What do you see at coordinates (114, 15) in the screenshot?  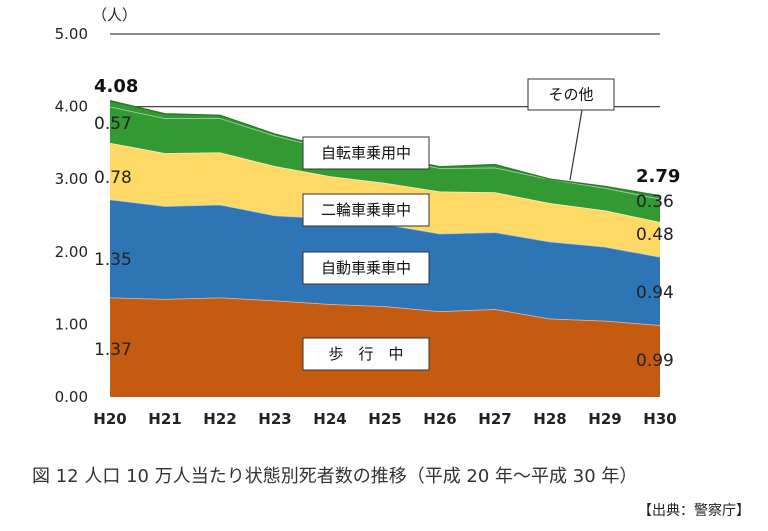 I see `y-unit-label: （人）` at bounding box center [114, 15].